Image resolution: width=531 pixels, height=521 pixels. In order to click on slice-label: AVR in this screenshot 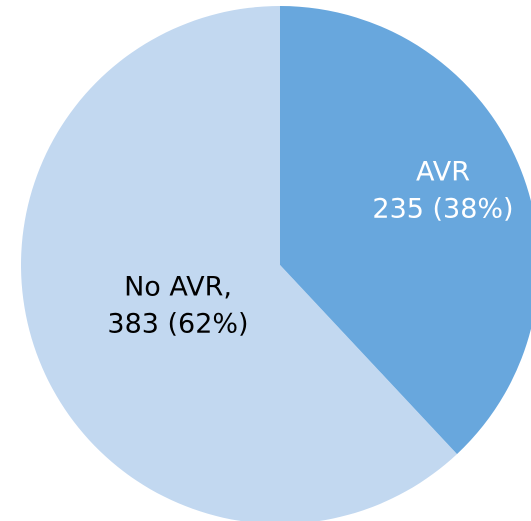, I will do `click(443, 172)`.